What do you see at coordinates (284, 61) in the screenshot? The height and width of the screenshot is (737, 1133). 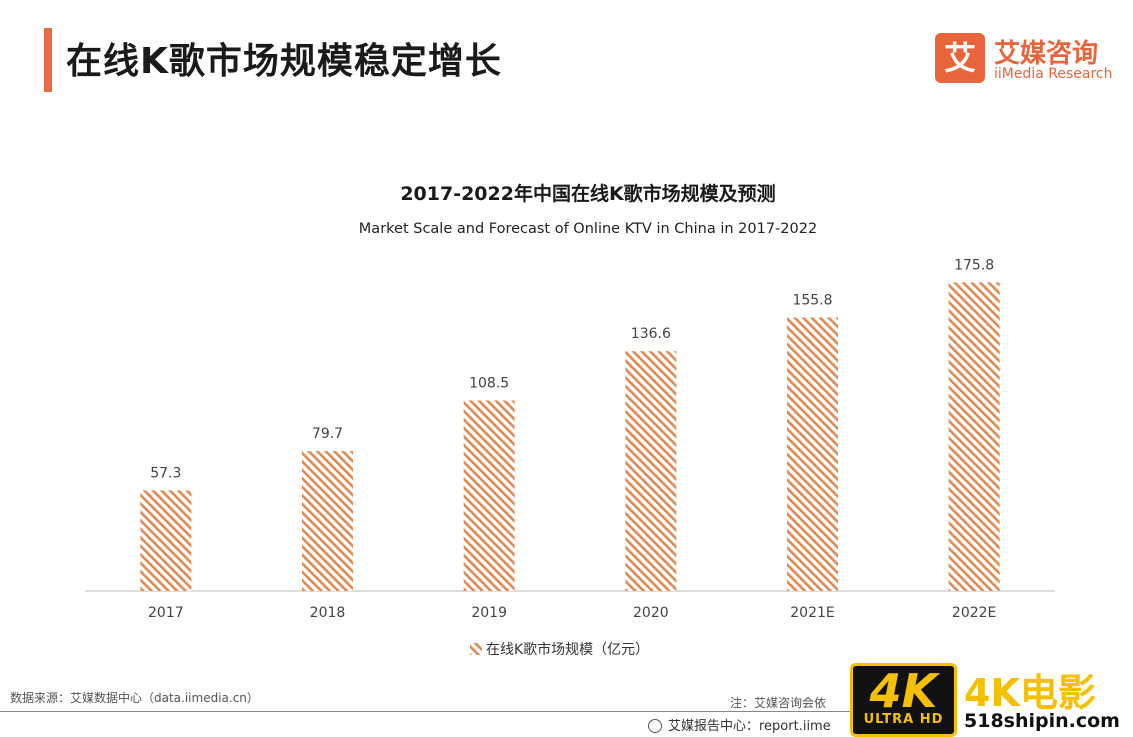 I see `page-title: 在线K歌市场规模稳定增长` at bounding box center [284, 61].